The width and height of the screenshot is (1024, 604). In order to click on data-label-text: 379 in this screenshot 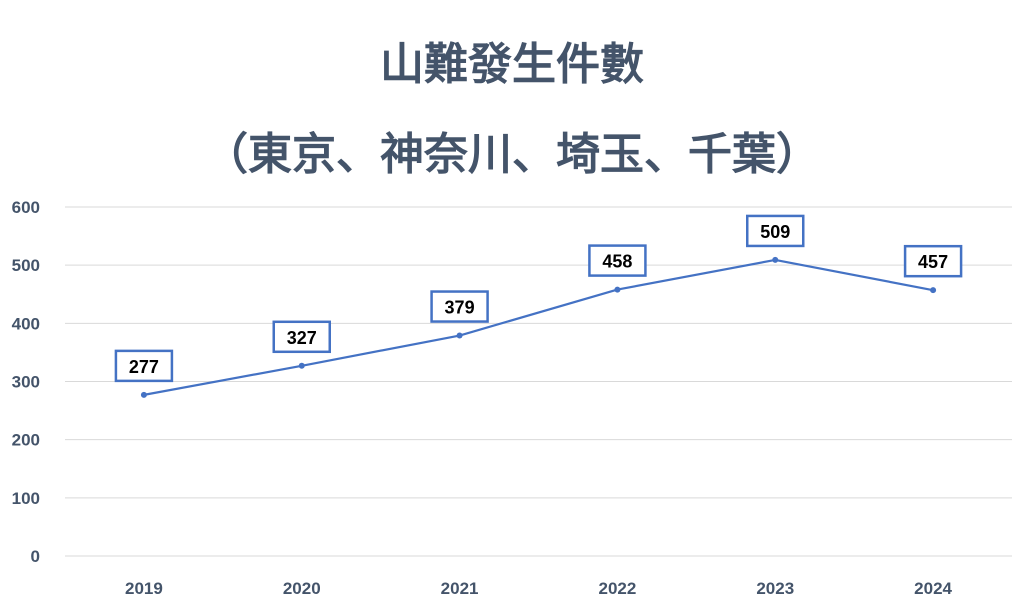, I will do `click(460, 308)`.